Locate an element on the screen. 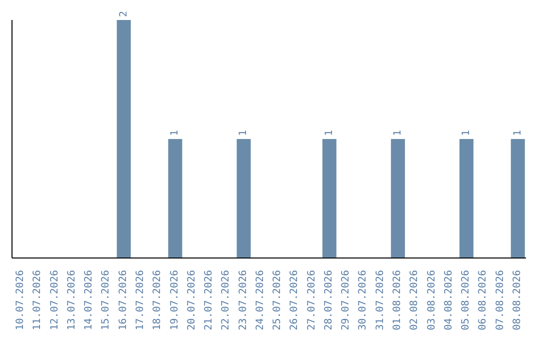 The height and width of the screenshot is (340, 540). x-tick-label: 07.08.2026 is located at coordinates (500, 300).